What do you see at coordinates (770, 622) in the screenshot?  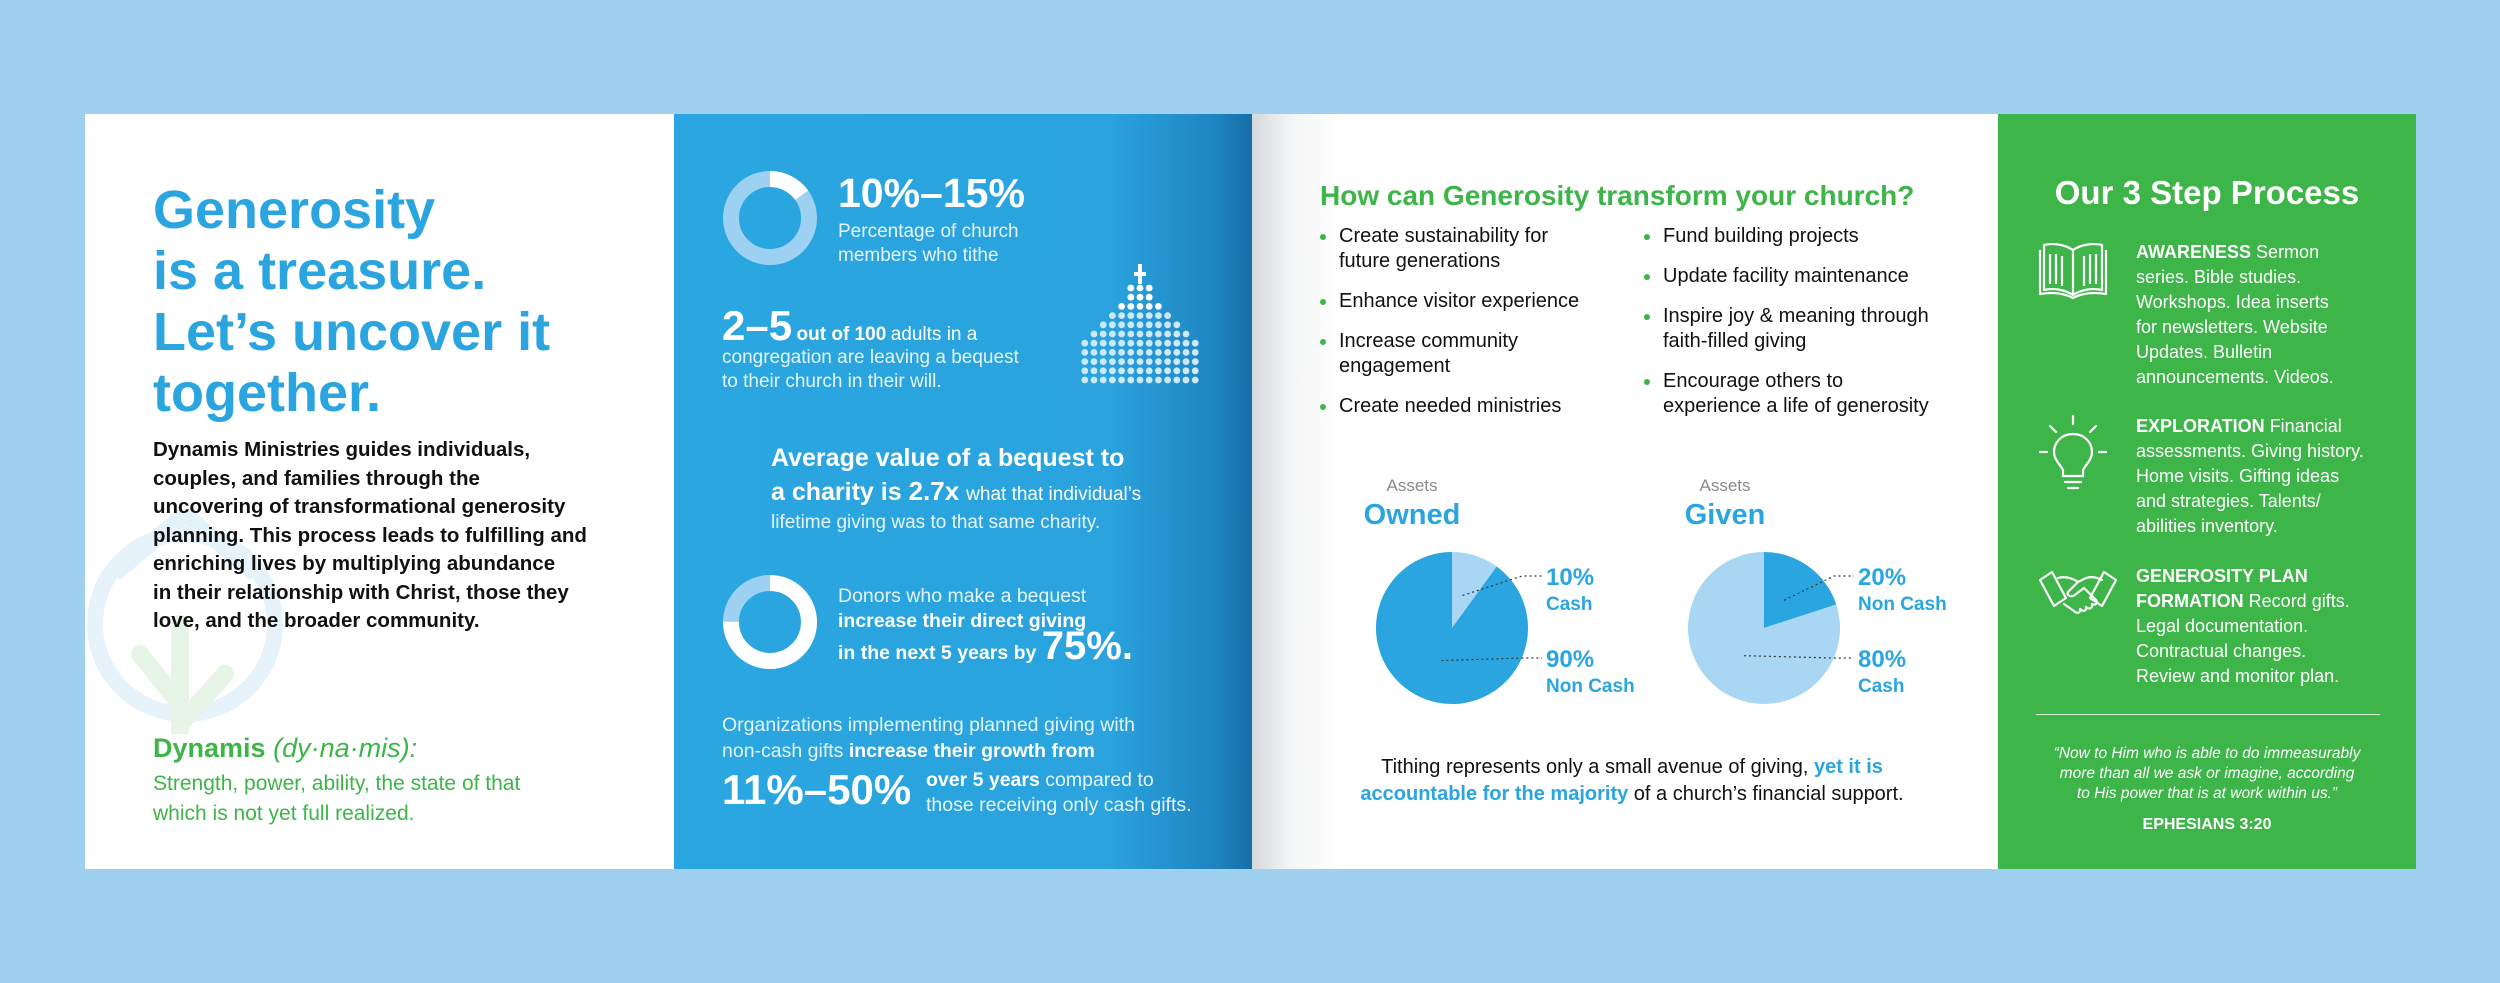 I see `giving-increase-donut-icon` at bounding box center [770, 622].